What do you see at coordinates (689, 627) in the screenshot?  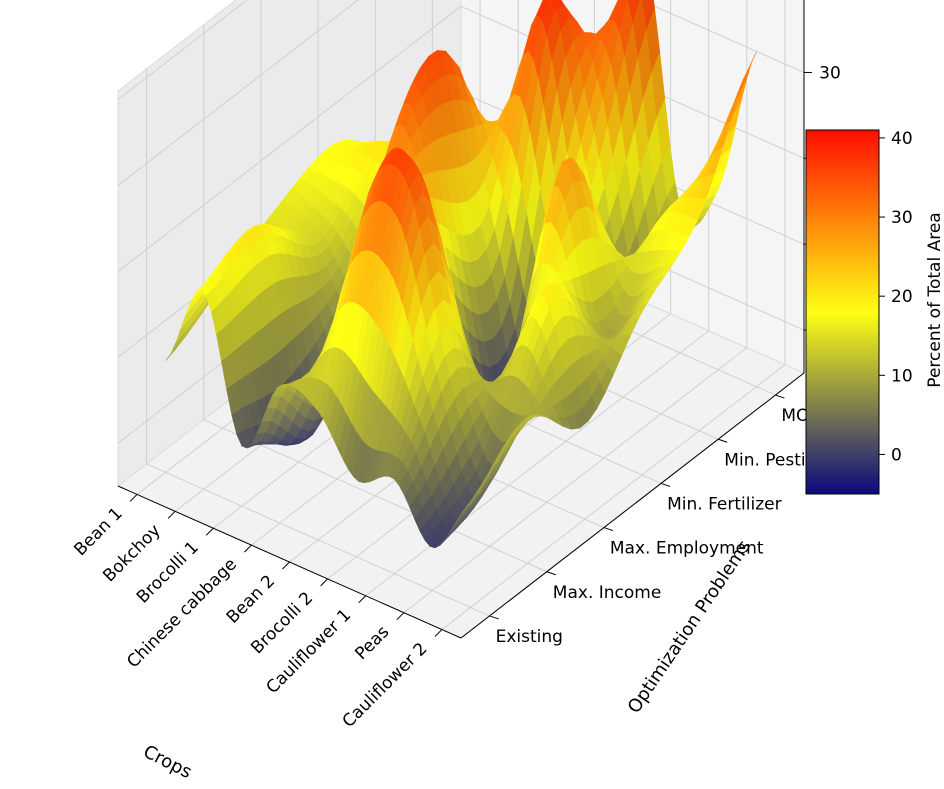 I see `y-axis-label: Optimization Problems` at bounding box center [689, 627].